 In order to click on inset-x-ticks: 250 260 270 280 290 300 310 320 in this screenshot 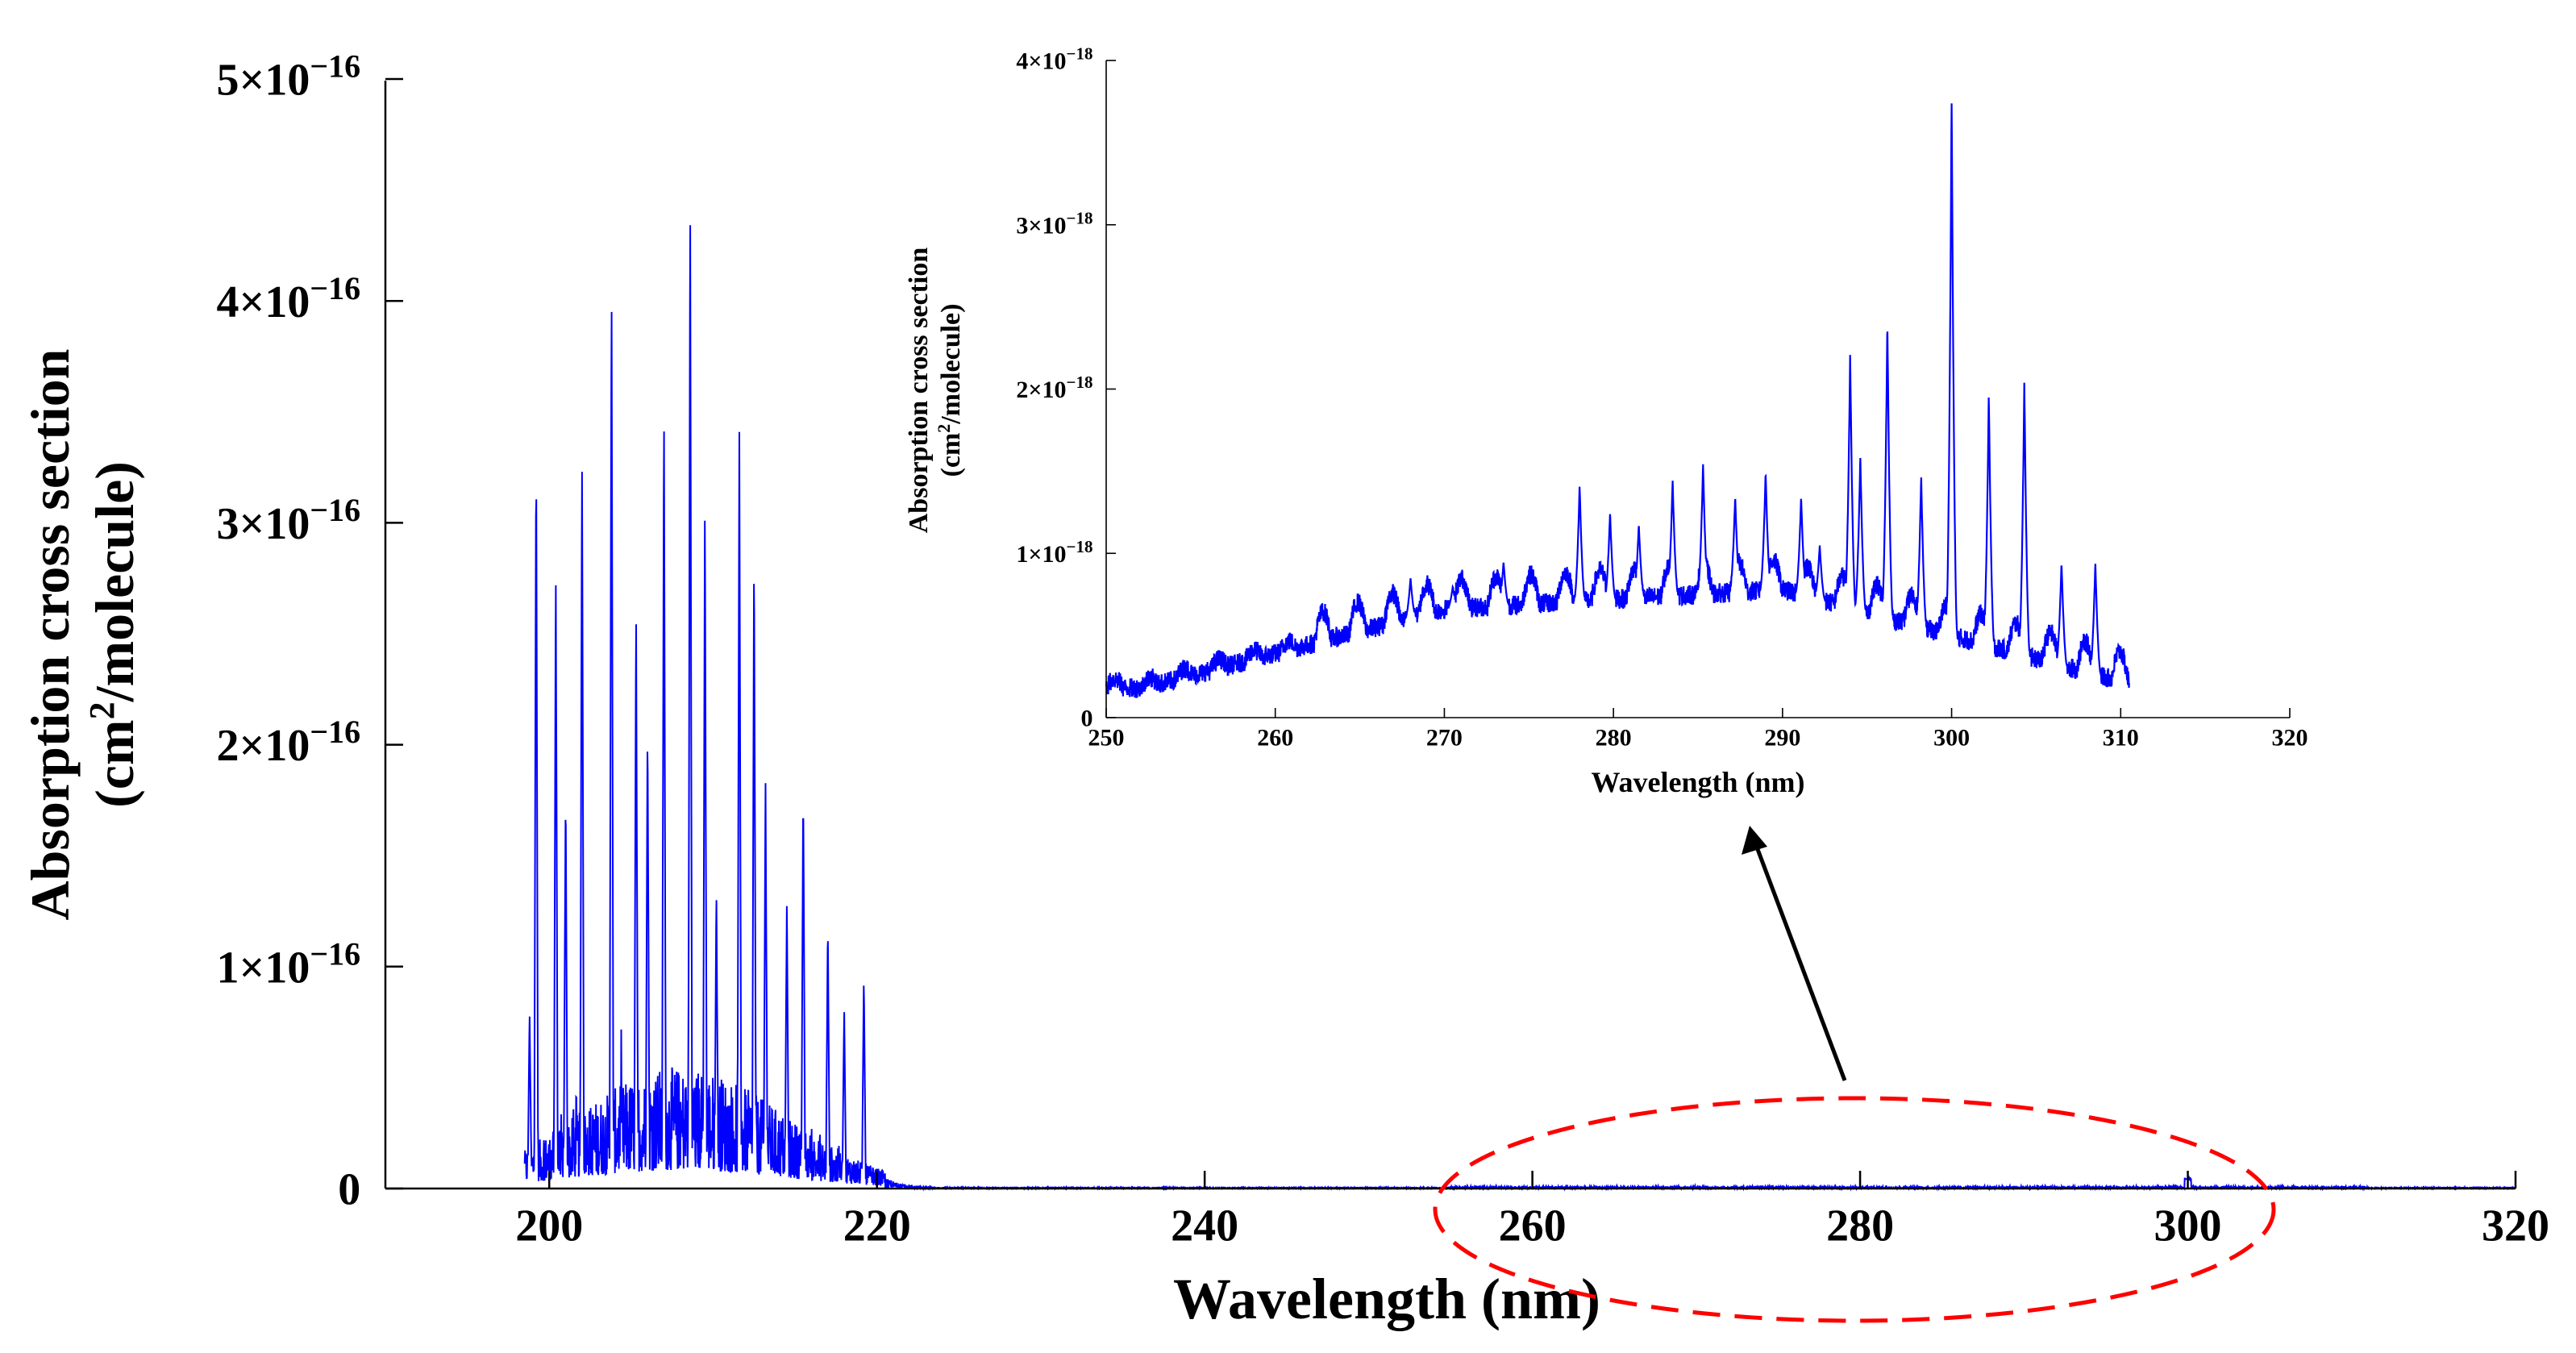, I will do `click(1698, 729)`.